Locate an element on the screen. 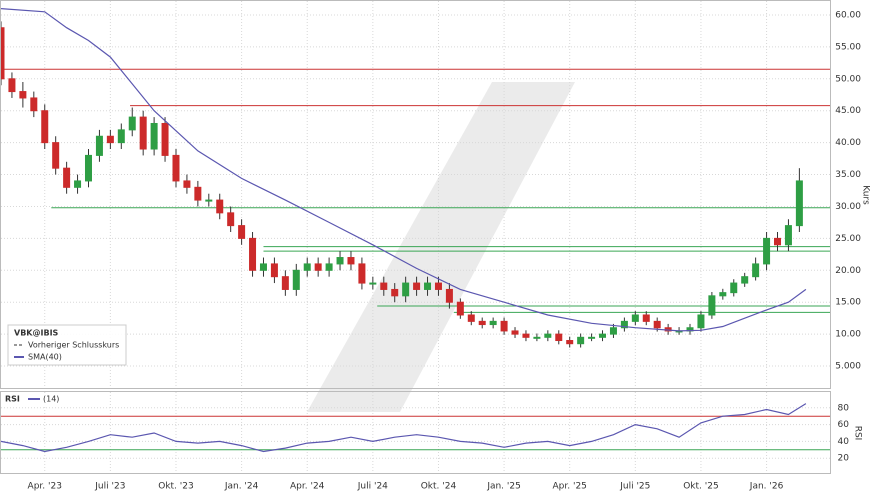  x-tick-label: Okt. '24 is located at coordinates (439, 487).